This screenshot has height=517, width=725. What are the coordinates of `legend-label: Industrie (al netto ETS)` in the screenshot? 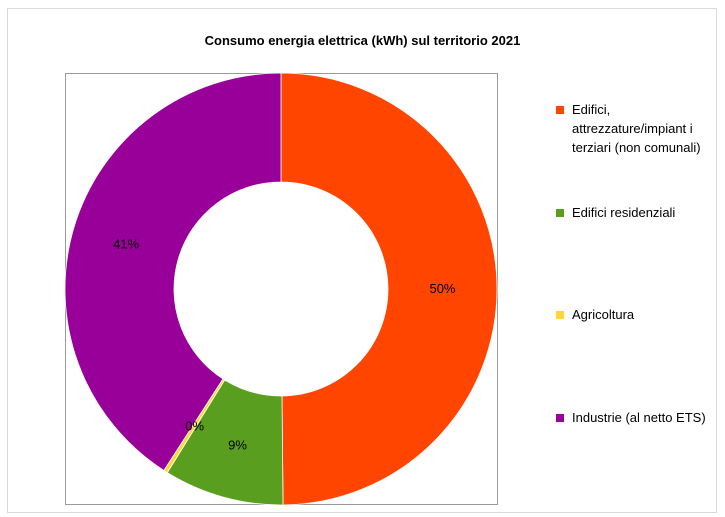 It's located at (639, 417).